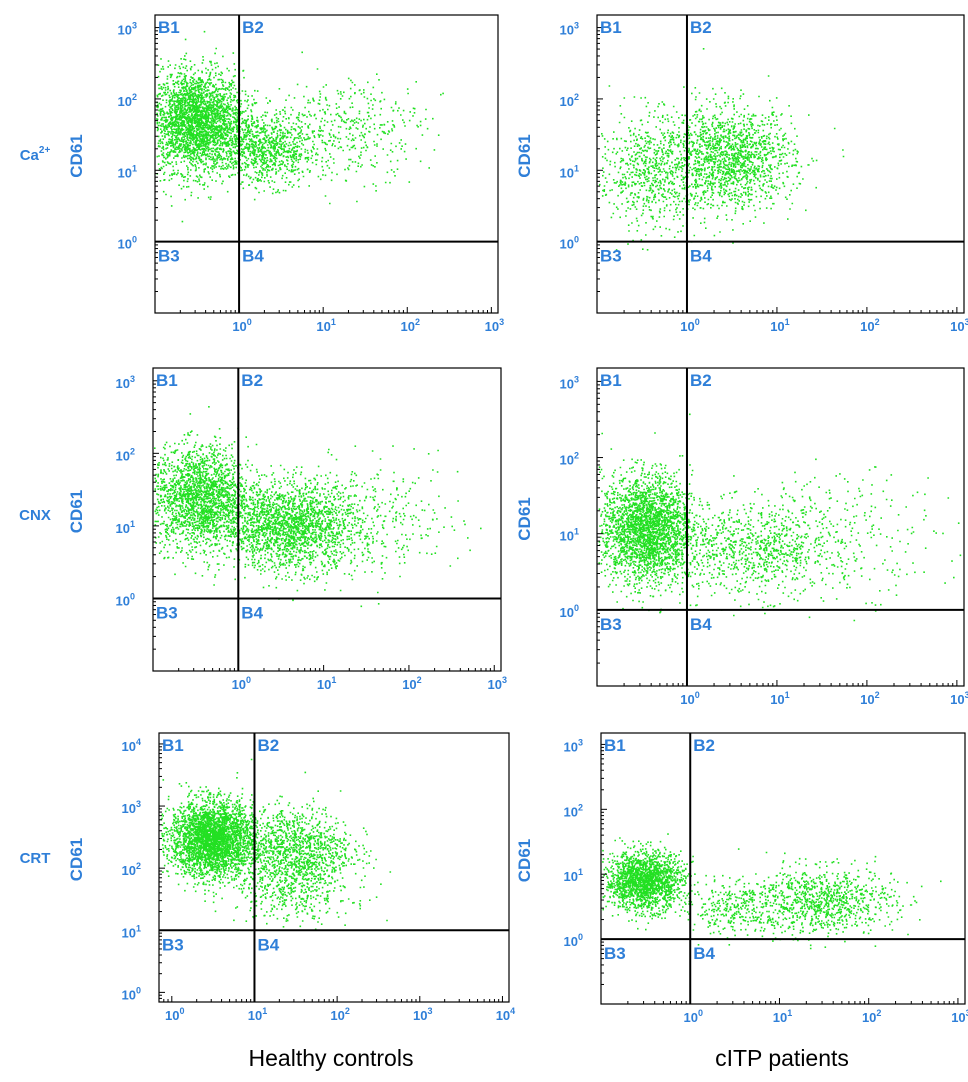 Image resolution: width=968 pixels, height=1082 pixels. What do you see at coordinates (45, 150) in the screenshot?
I see `row-label-superscript: 2+` at bounding box center [45, 150].